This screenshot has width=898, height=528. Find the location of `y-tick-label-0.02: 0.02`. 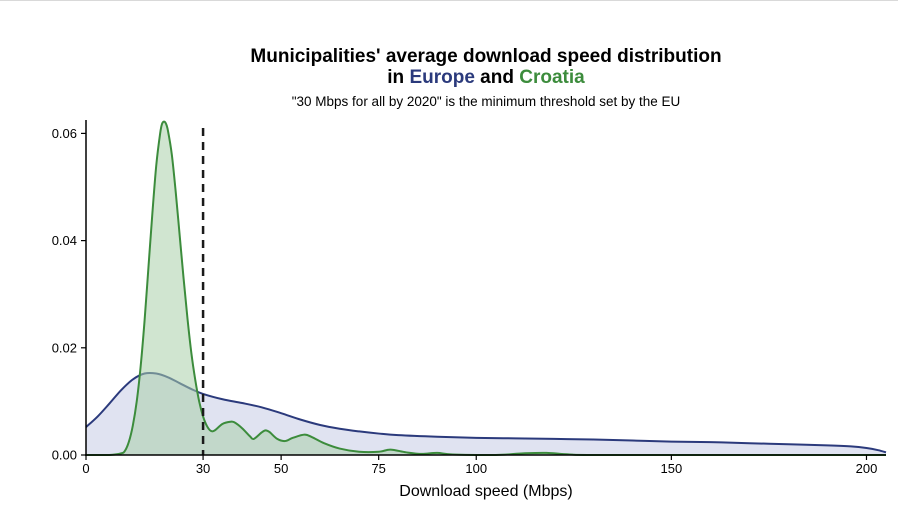

y-tick-label-0.02: 0.02 is located at coordinates (64, 347).